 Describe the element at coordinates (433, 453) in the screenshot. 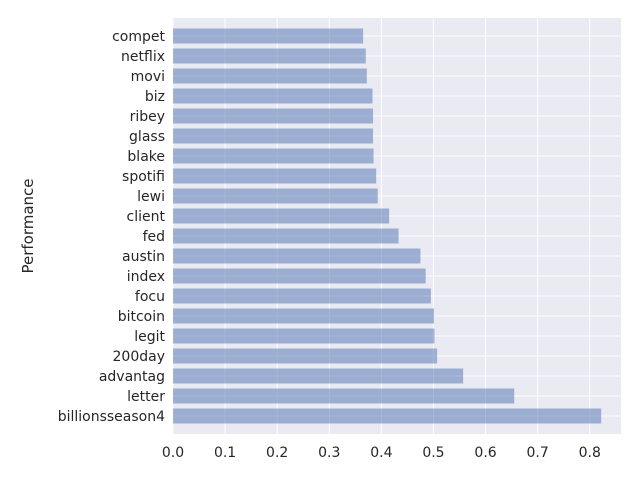

I see `x-tick-label: 0.5` at that location.